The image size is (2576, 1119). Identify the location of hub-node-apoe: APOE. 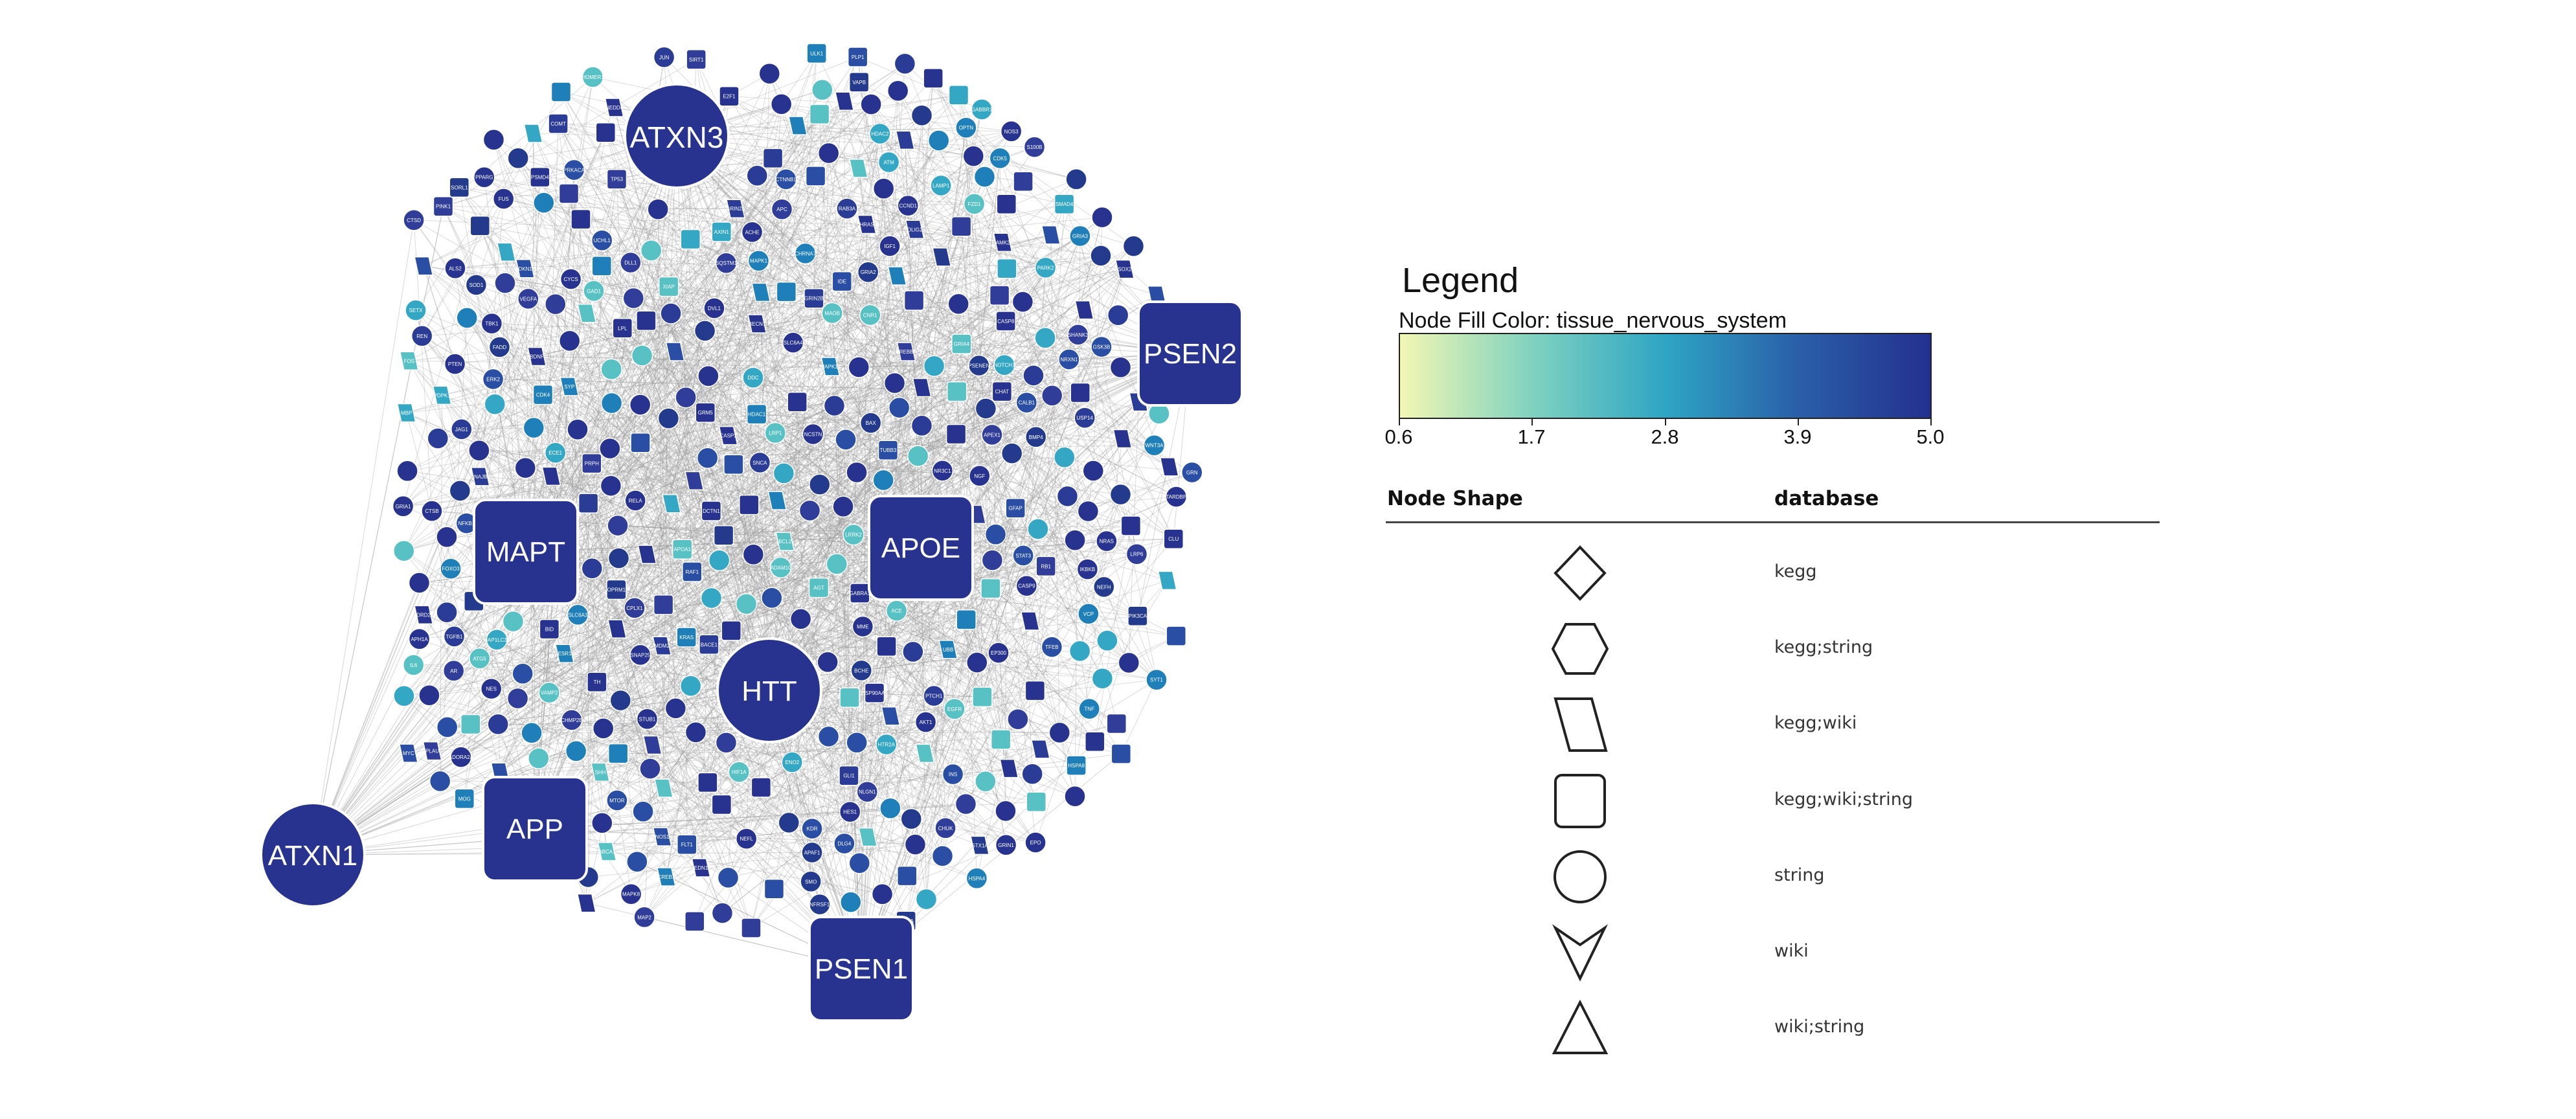
(921, 548).